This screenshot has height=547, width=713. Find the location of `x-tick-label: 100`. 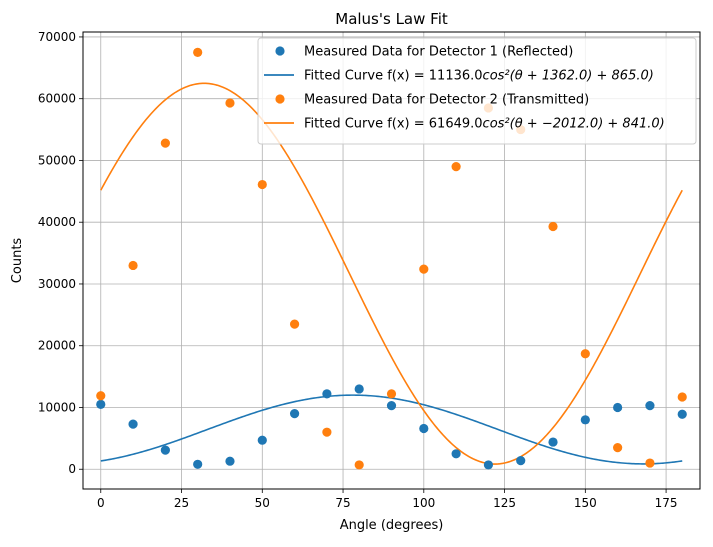

x-tick-label: 100 is located at coordinates (423, 503).